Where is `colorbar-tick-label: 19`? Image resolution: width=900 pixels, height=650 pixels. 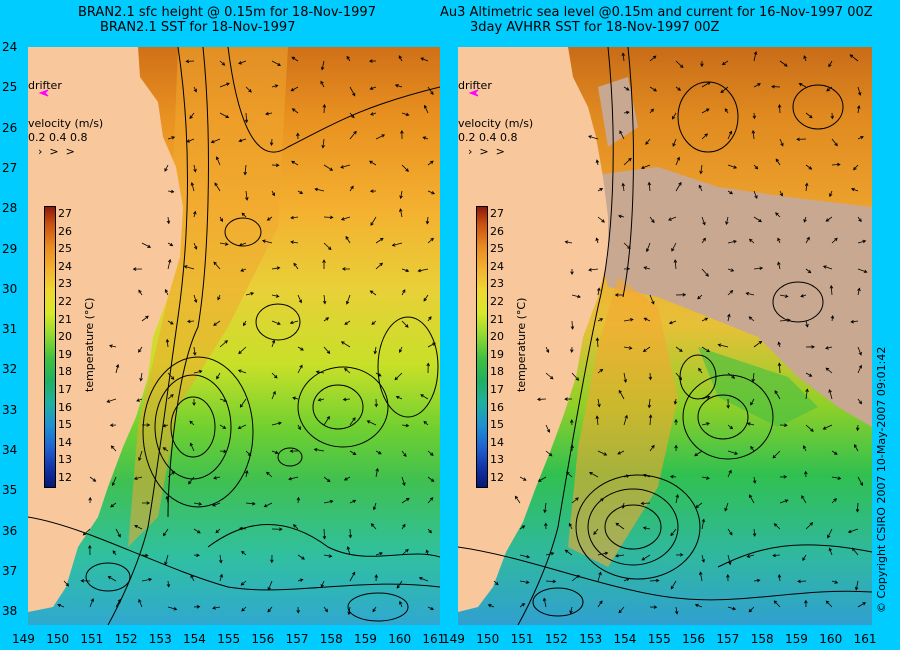 colorbar-tick-label: 19 is located at coordinates (65, 354).